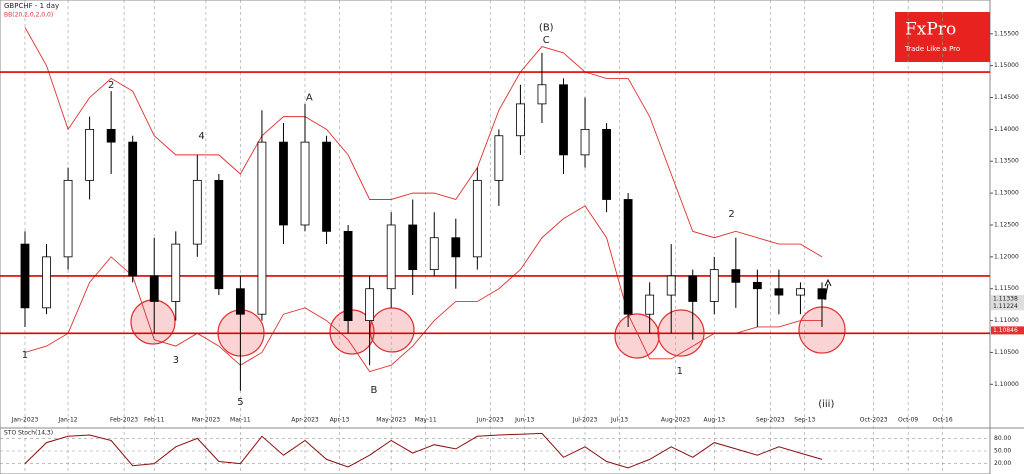  Describe the element at coordinates (340, 420) in the screenshot. I see `x-tick-label: Apr-13` at that location.